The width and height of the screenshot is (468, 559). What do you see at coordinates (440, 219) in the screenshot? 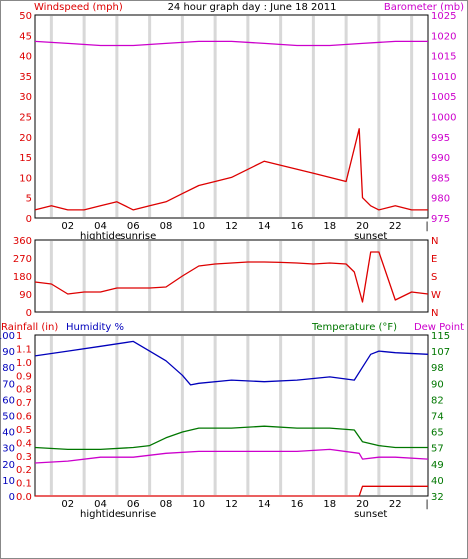
I see `barometer-tick-label: 975` at bounding box center [440, 219].